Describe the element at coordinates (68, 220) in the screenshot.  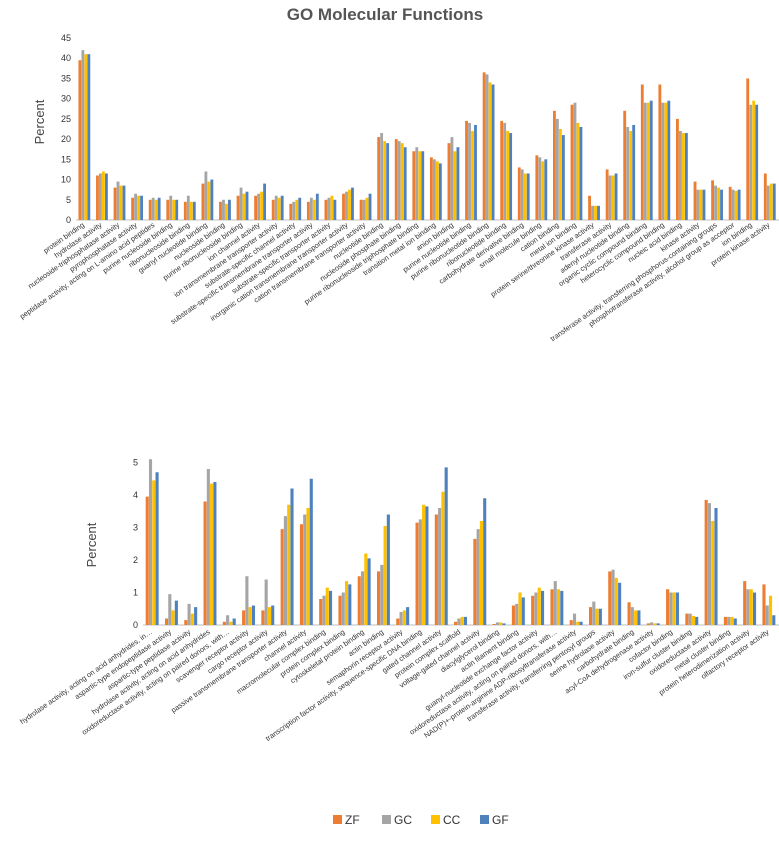
I see `top-y-tick-label: 0` at that location.